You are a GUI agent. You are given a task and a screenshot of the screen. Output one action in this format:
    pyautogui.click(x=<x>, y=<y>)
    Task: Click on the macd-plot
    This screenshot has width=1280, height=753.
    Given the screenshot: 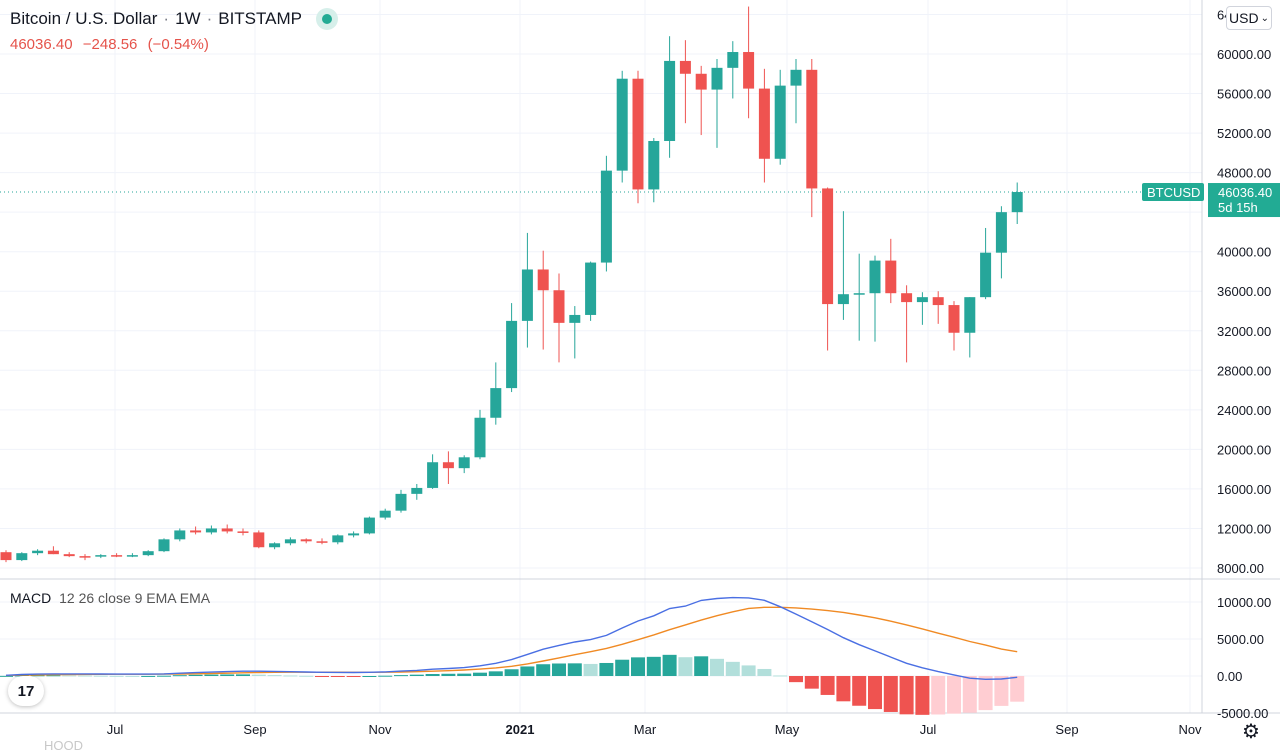 What is the action you would take?
    pyautogui.click(x=512, y=655)
    